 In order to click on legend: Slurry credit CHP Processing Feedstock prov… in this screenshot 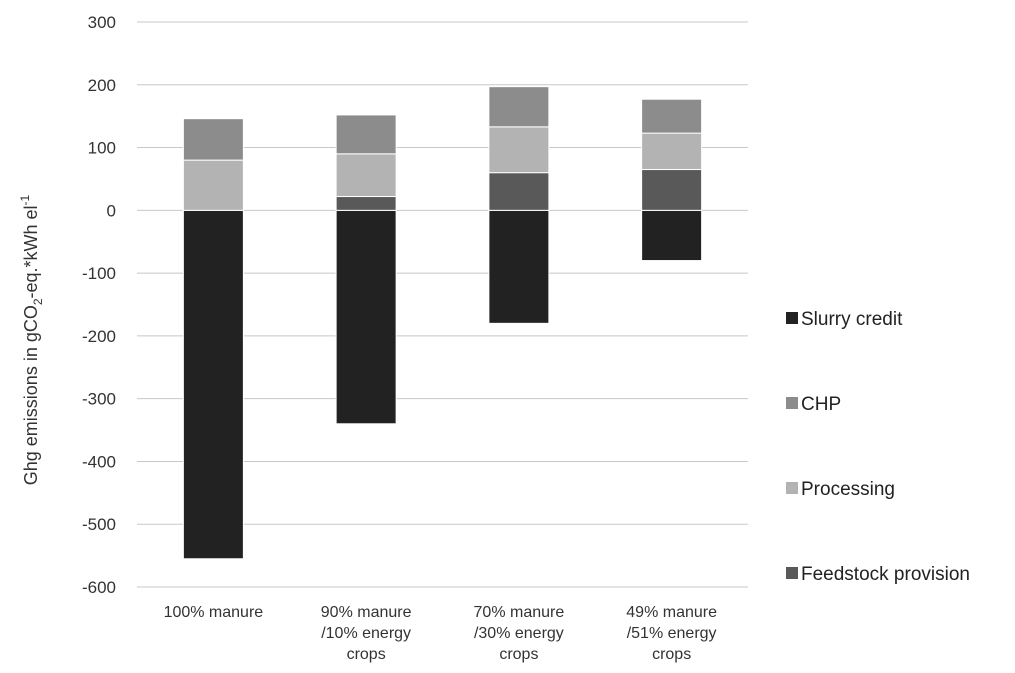, I will do `click(878, 447)`.